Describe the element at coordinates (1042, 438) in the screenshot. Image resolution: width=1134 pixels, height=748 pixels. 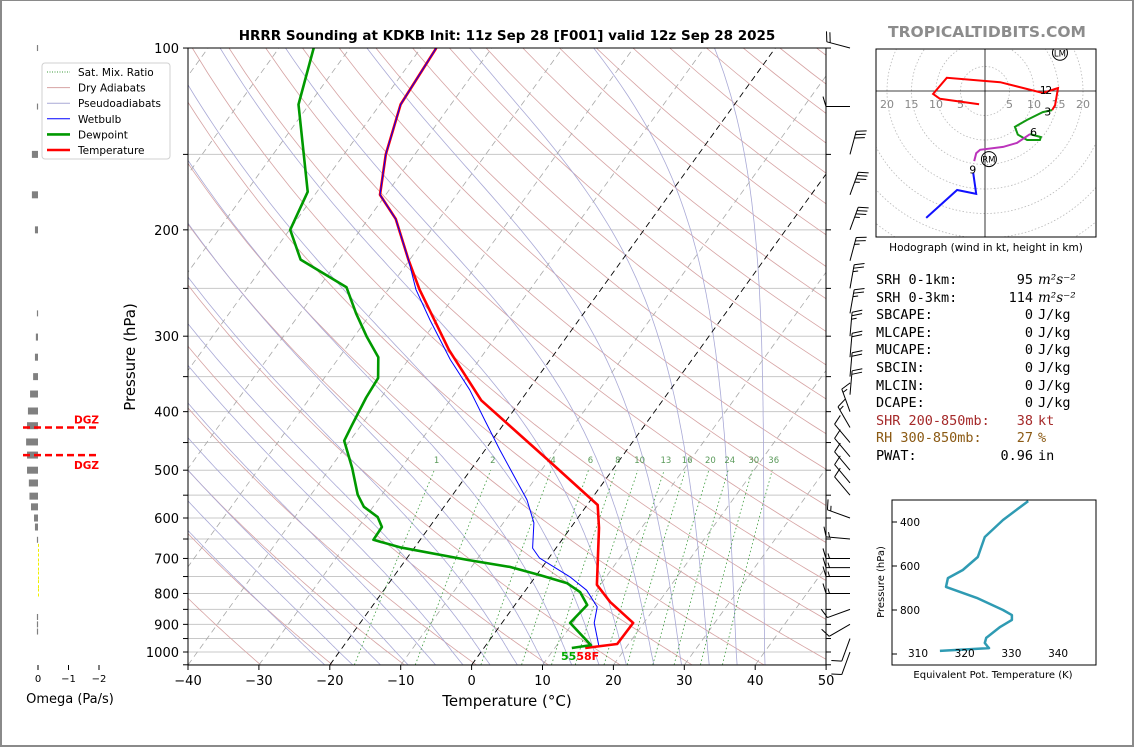
I see `parameter-unit: %` at that location.